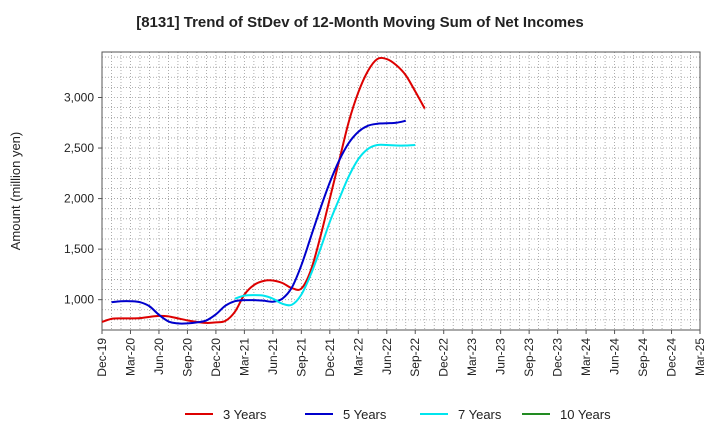  I want to click on x-tick-label: Sep-21, so click(301, 357).